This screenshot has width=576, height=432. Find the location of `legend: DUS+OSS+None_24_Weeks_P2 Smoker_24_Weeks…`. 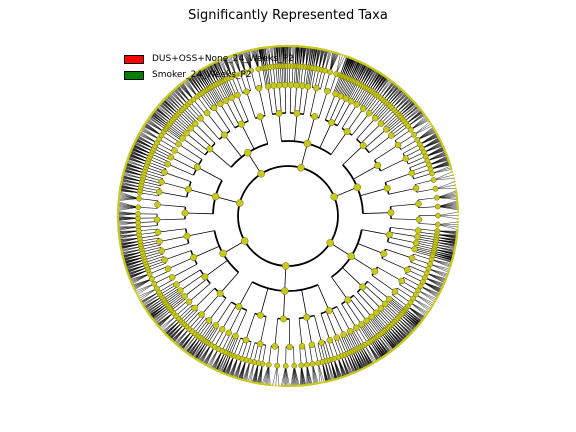

legend: DUS+OSS+None_24_Weeks_P2 Smoker_24_Weeks… is located at coordinates (209, 67).